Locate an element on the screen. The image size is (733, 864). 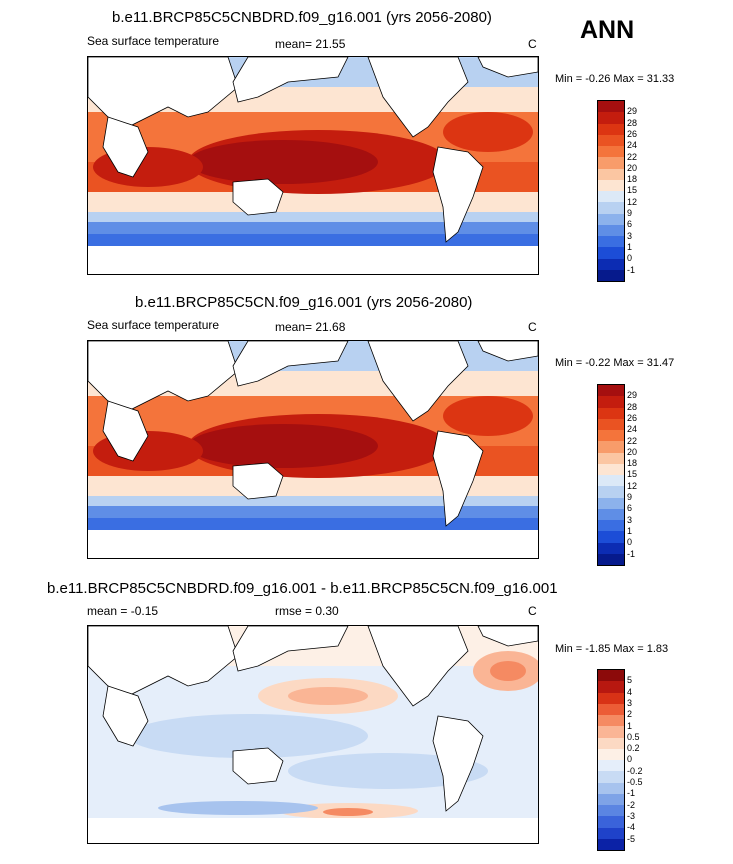
panel1-colorbar-tick: 0 is located at coordinates (630, 258).